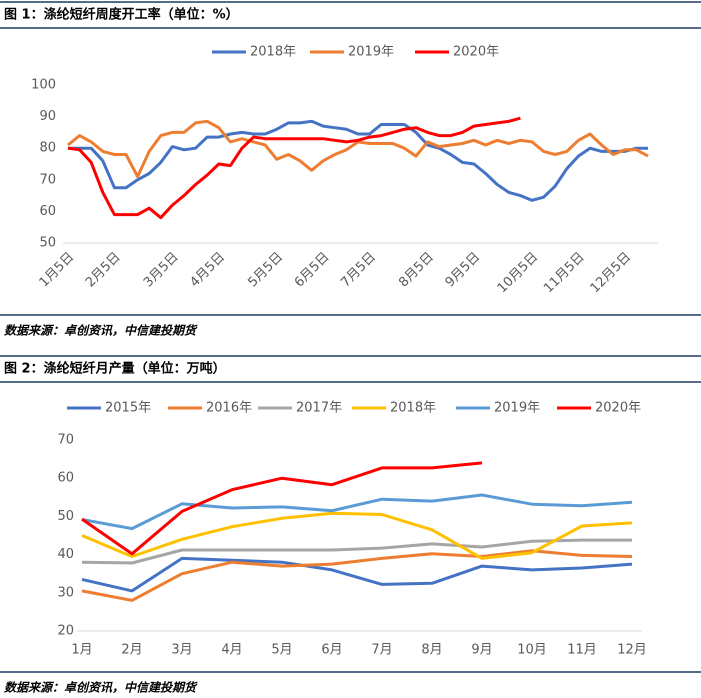  I want to click on x-tick-label: 7月5日, so click(358, 270).